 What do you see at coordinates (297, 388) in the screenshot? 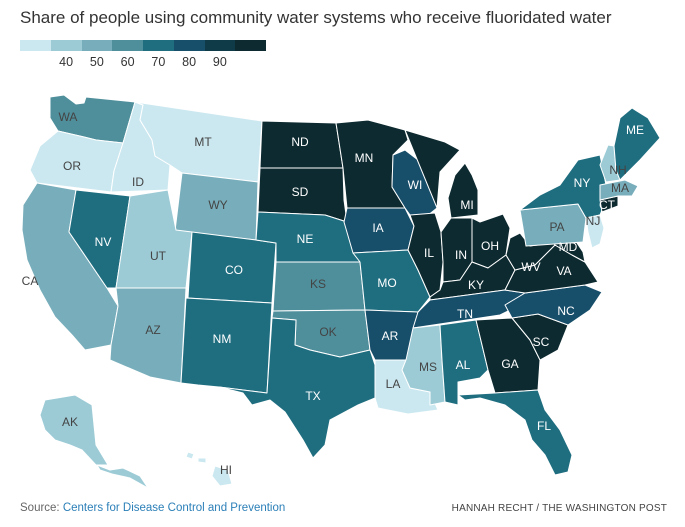
I see `state-tx` at bounding box center [297, 388].